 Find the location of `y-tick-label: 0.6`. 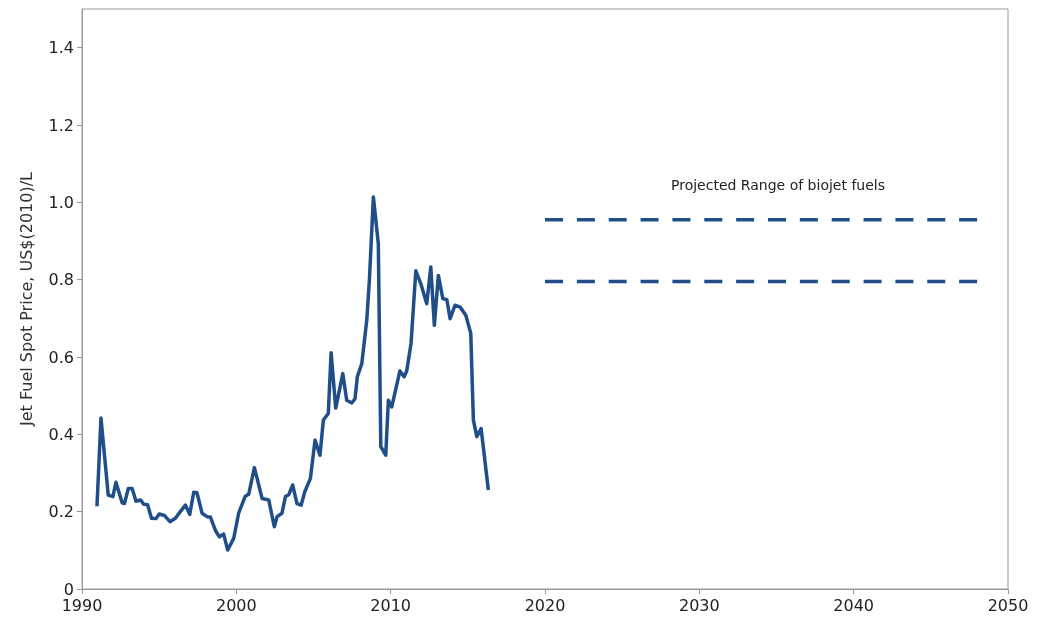

y-tick-label: 0.6 is located at coordinates (61, 357).